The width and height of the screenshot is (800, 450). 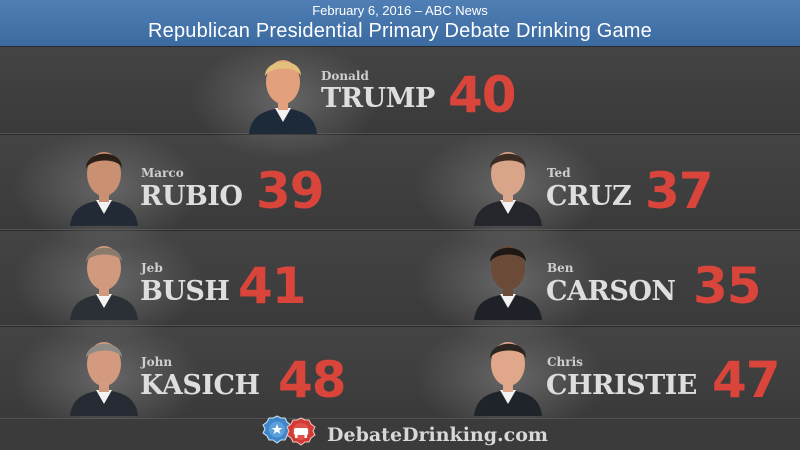 I want to click on candidate-count: 39, so click(x=290, y=191).